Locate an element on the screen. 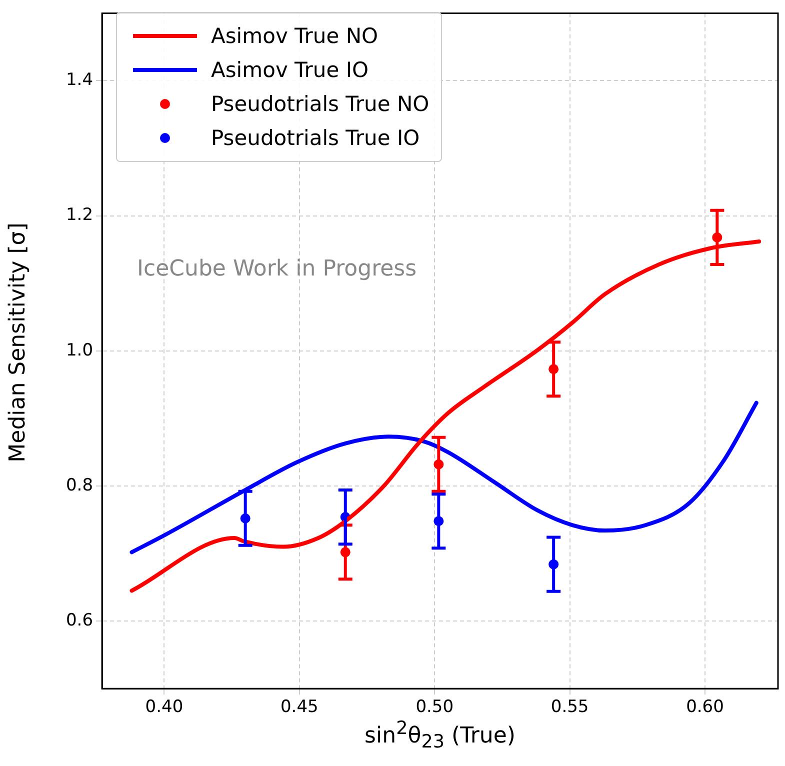 The image size is (785, 766). x-tick-label: 0.50 is located at coordinates (435, 707).